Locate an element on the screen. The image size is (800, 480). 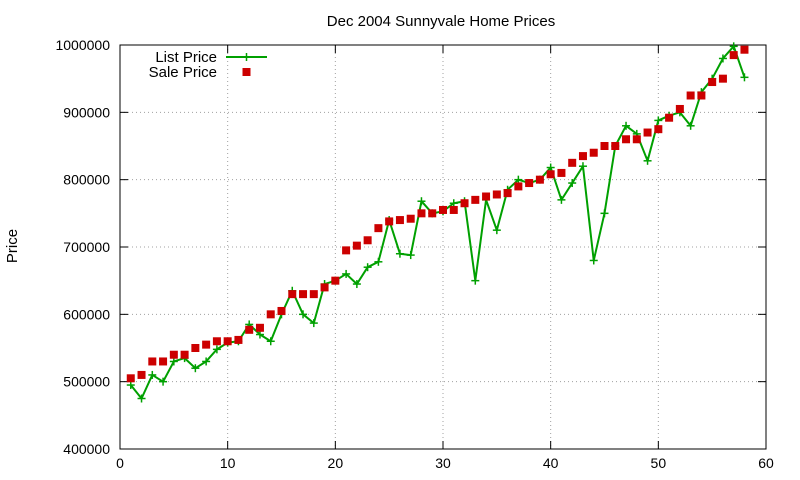
legend-label: Sale Price is located at coordinates (183, 72).